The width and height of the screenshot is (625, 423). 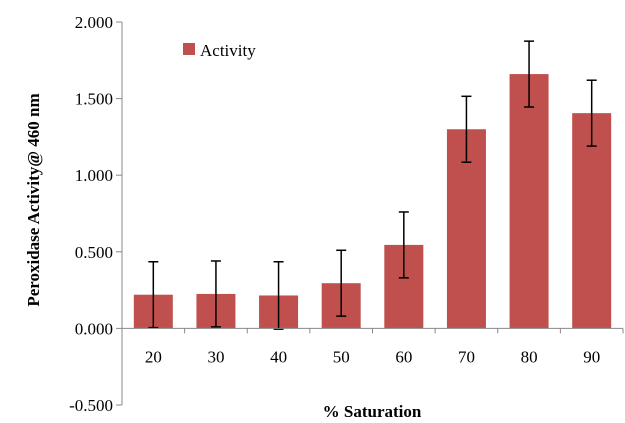 I want to click on y-tick-label: -0.500, so click(x=91, y=405).